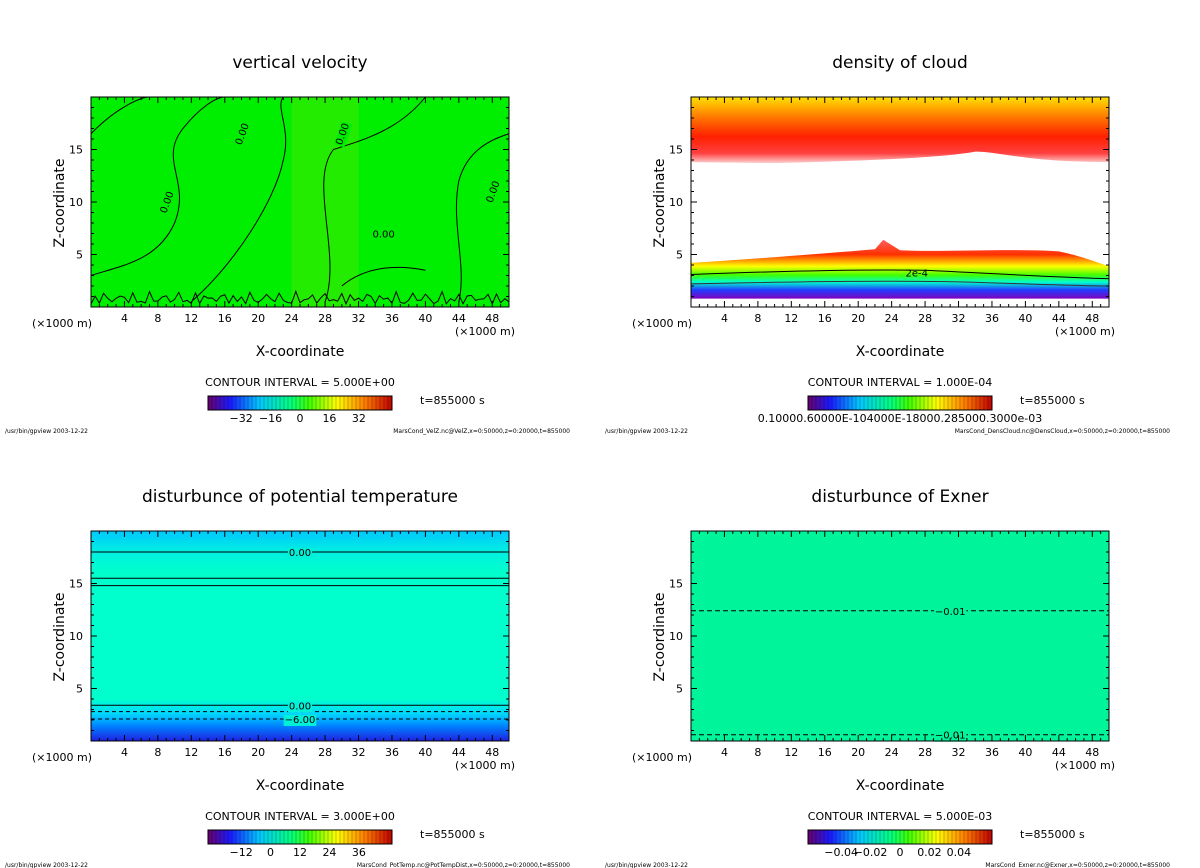  I want to click on colorbar-tick-label: −0.02, so click(871, 852).